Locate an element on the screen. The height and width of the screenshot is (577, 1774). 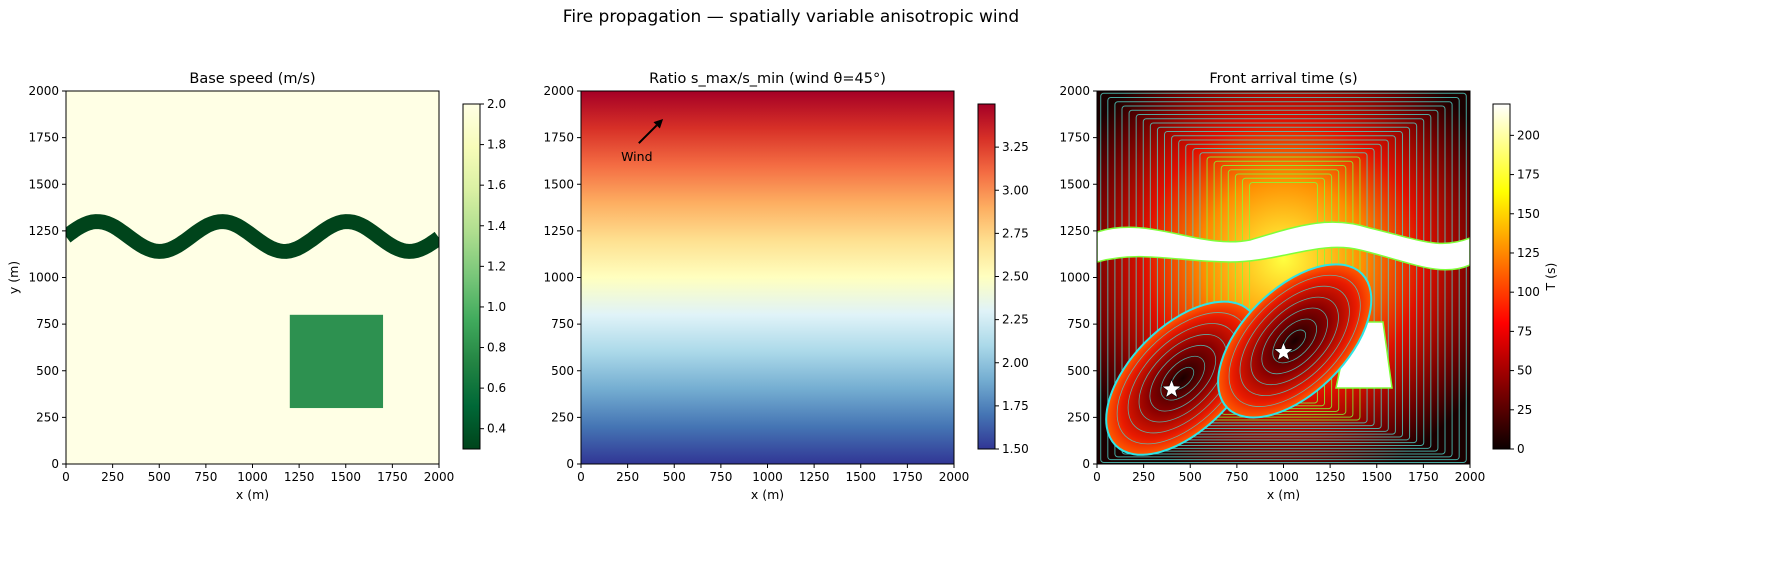
colorbar-tick-label: 3.25 is located at coordinates (1015, 147).